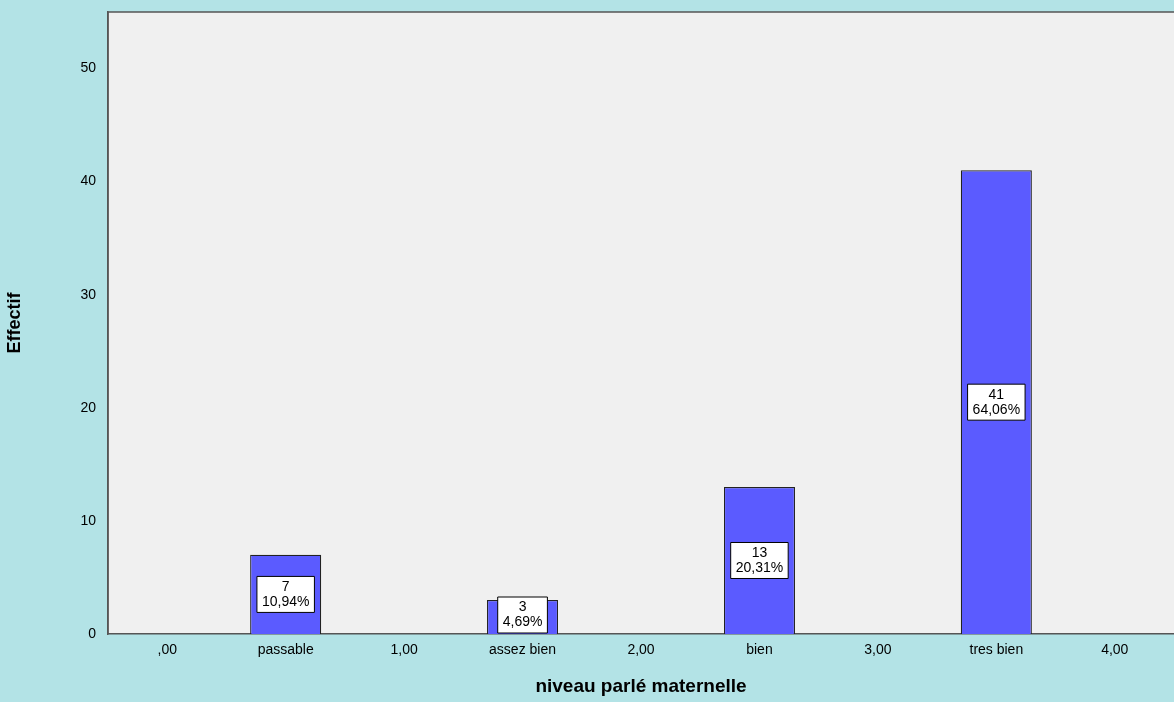 The image size is (1174, 702). What do you see at coordinates (88, 406) in the screenshot?
I see `y-tick-label: 20` at bounding box center [88, 406].